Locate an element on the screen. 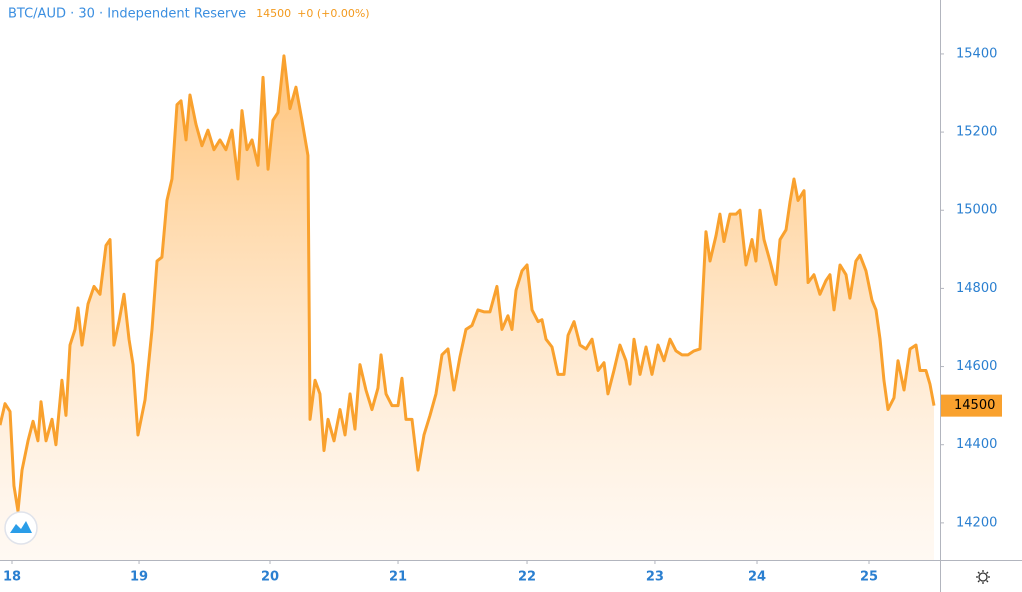 The image size is (1022, 592). x-tick-label: 18 is located at coordinates (12, 577).